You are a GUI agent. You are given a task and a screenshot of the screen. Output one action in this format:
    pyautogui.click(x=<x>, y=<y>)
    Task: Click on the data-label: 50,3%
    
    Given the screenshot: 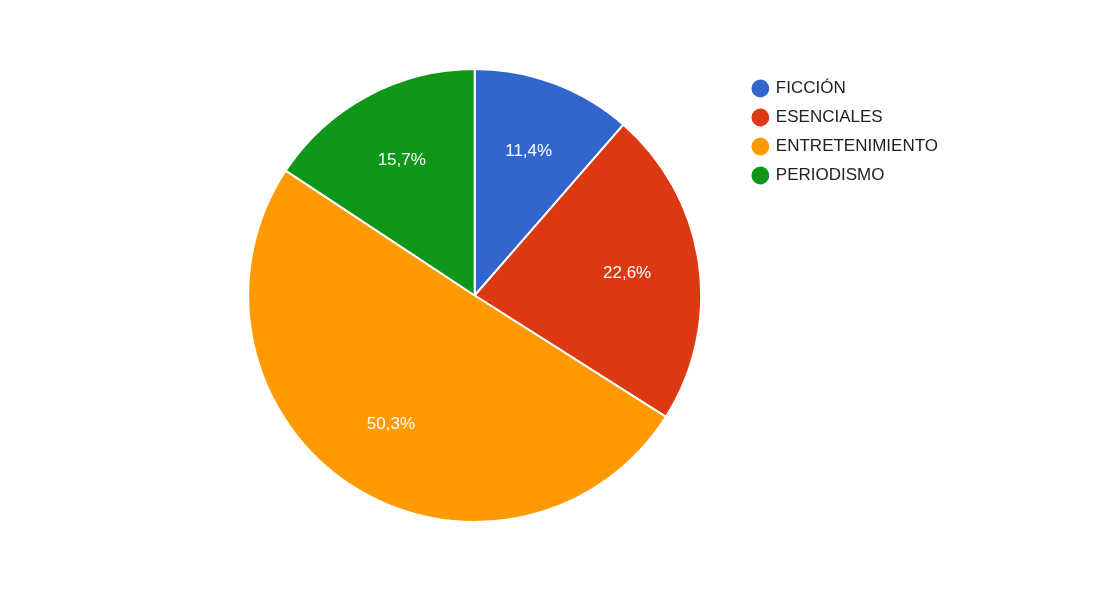 What is the action you would take?
    pyautogui.click(x=391, y=424)
    